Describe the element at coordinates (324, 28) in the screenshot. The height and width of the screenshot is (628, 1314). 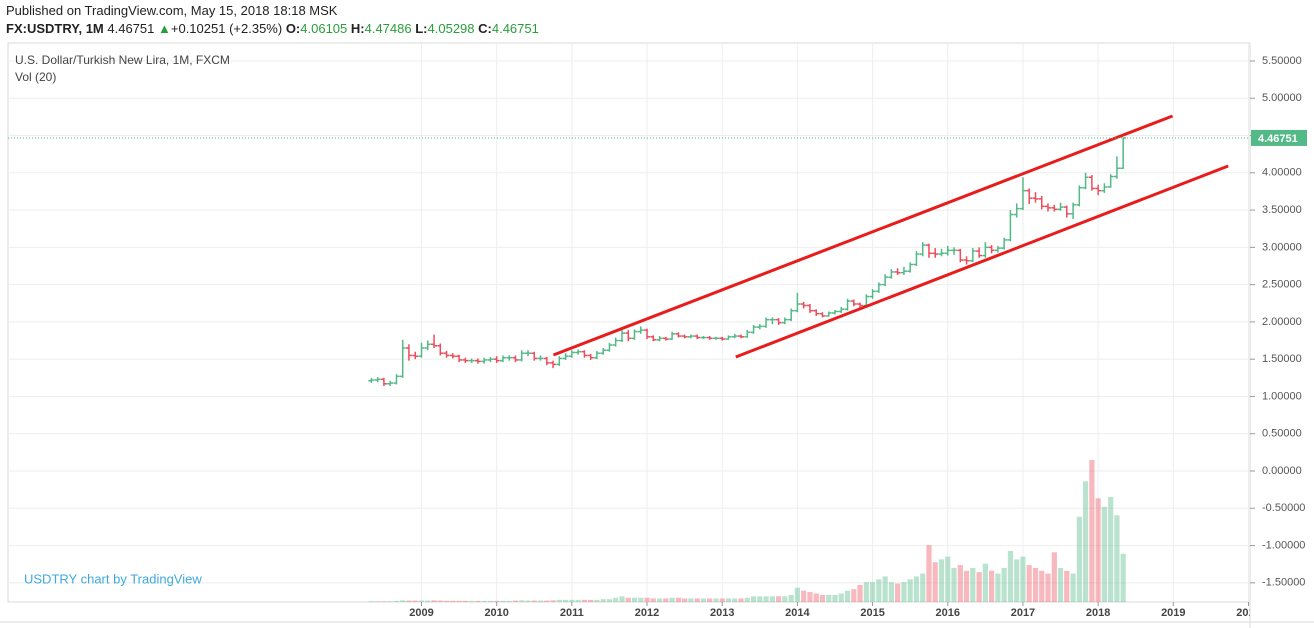
I see `open-value: 4.06105` at that location.